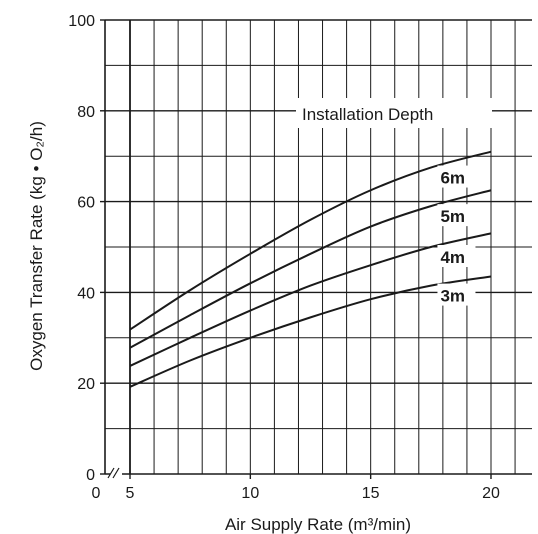 The height and width of the screenshot is (534, 538). Describe the element at coordinates (371, 493) in the screenshot. I see `x-tick-label: 15` at that location.